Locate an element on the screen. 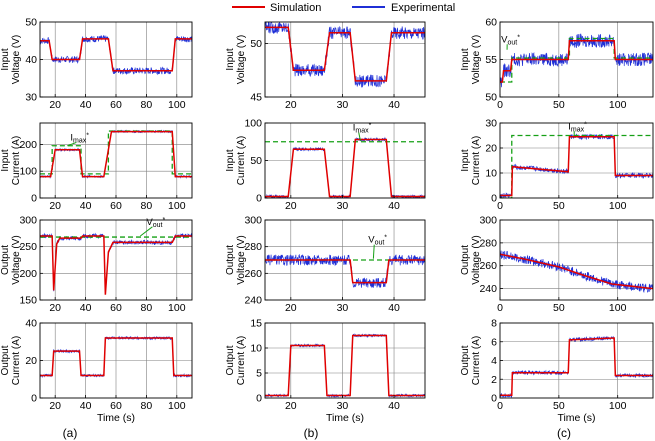  annotation-c1: Vout* is located at coordinates (510, 40).